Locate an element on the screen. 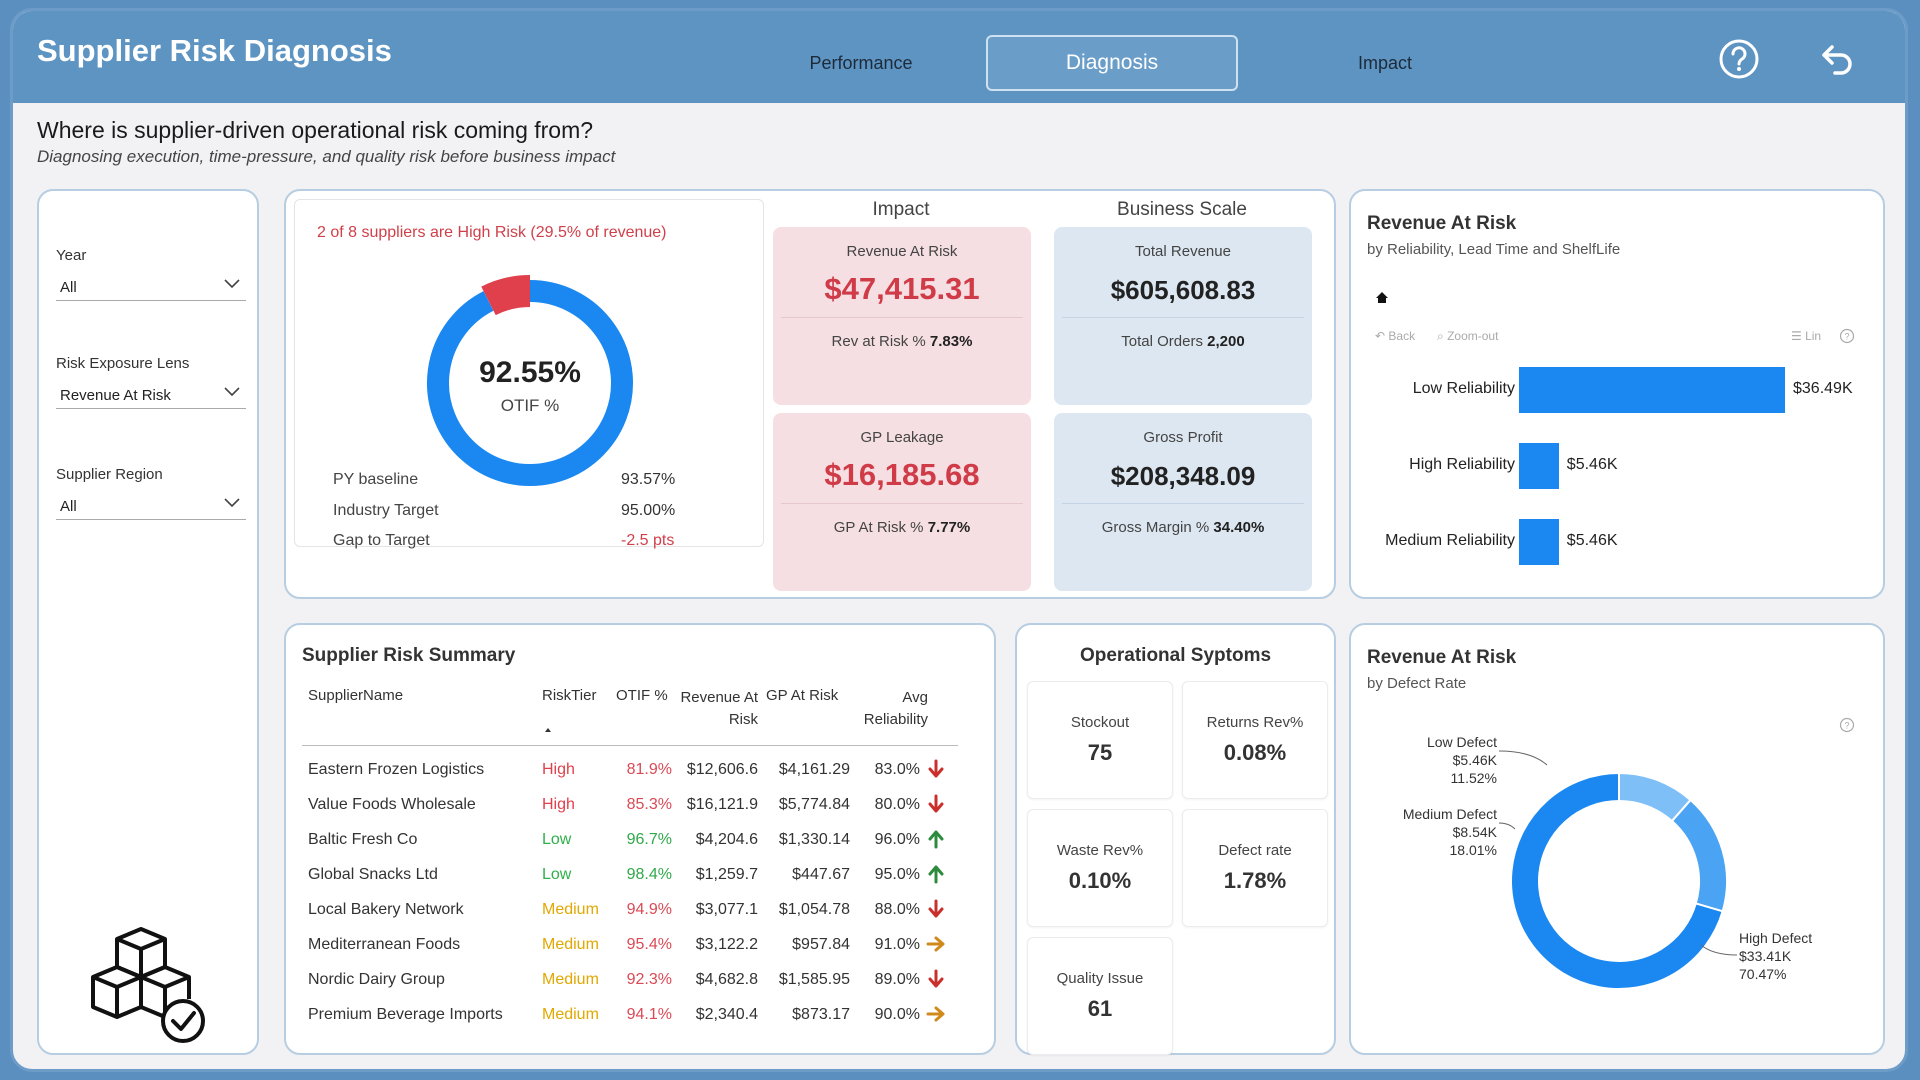 The width and height of the screenshot is (1920, 1080). cell-gp-at-risk: $957.84 is located at coordinates (821, 944).